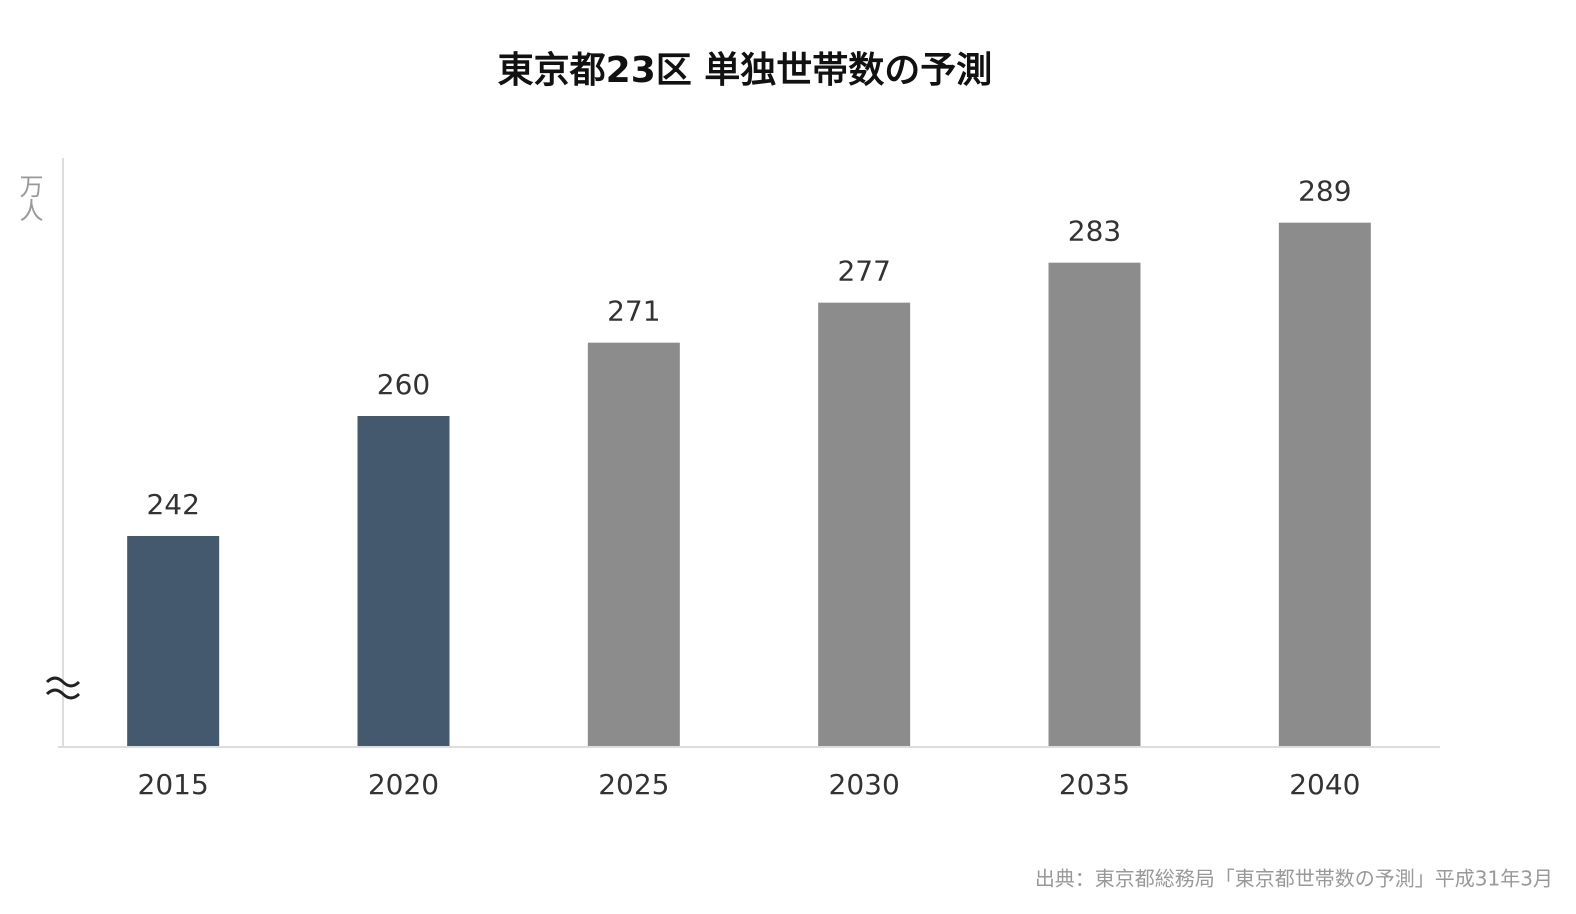 This screenshot has width=1576, height=914. What do you see at coordinates (633, 311) in the screenshot?
I see `value-label: 271` at bounding box center [633, 311].